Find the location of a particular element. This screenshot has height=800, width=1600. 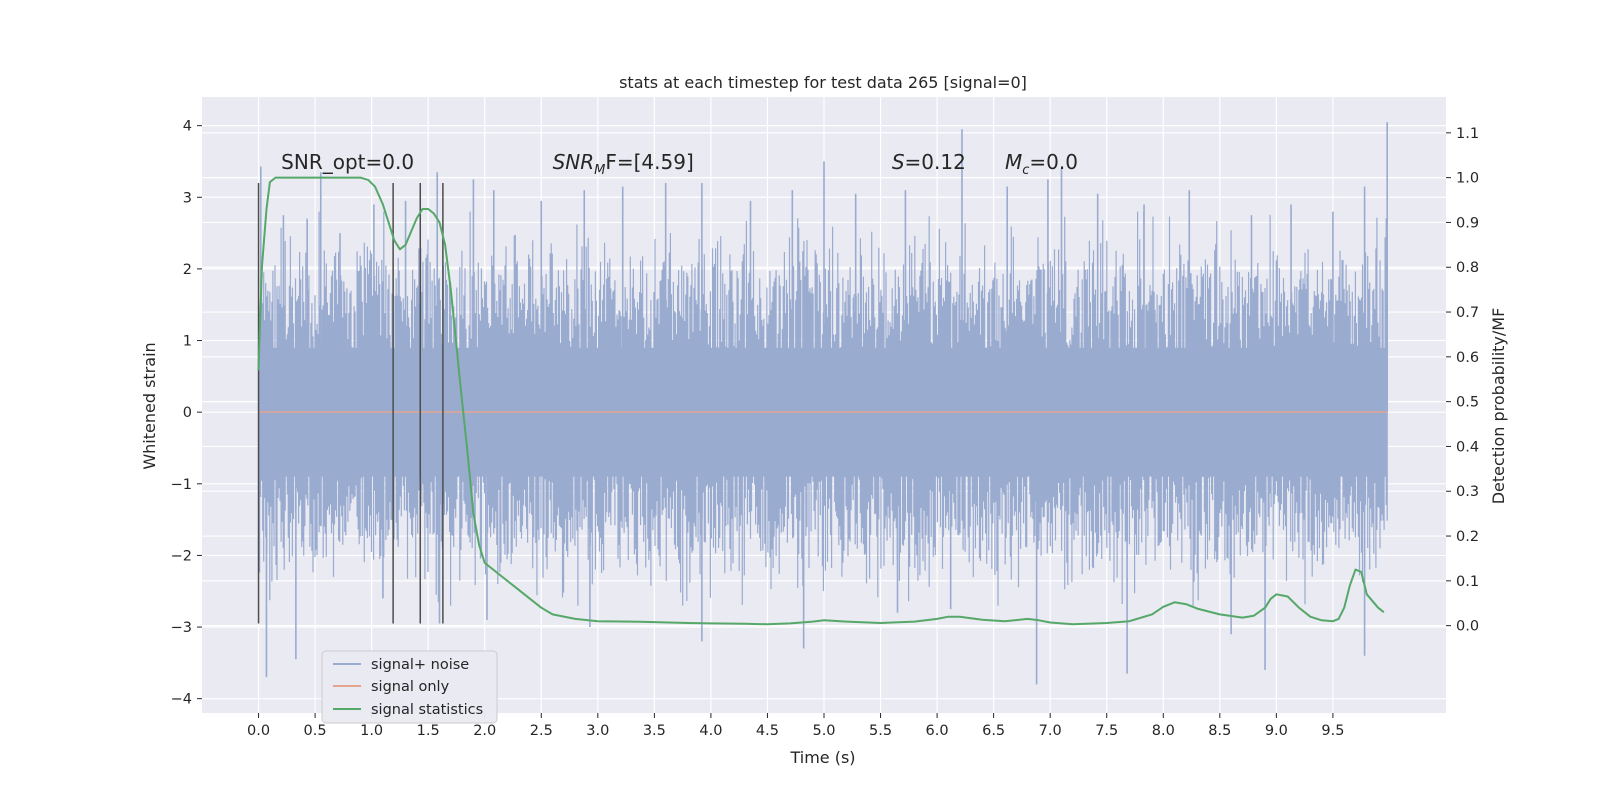

x-tick-label: 6.5 is located at coordinates (993, 731).